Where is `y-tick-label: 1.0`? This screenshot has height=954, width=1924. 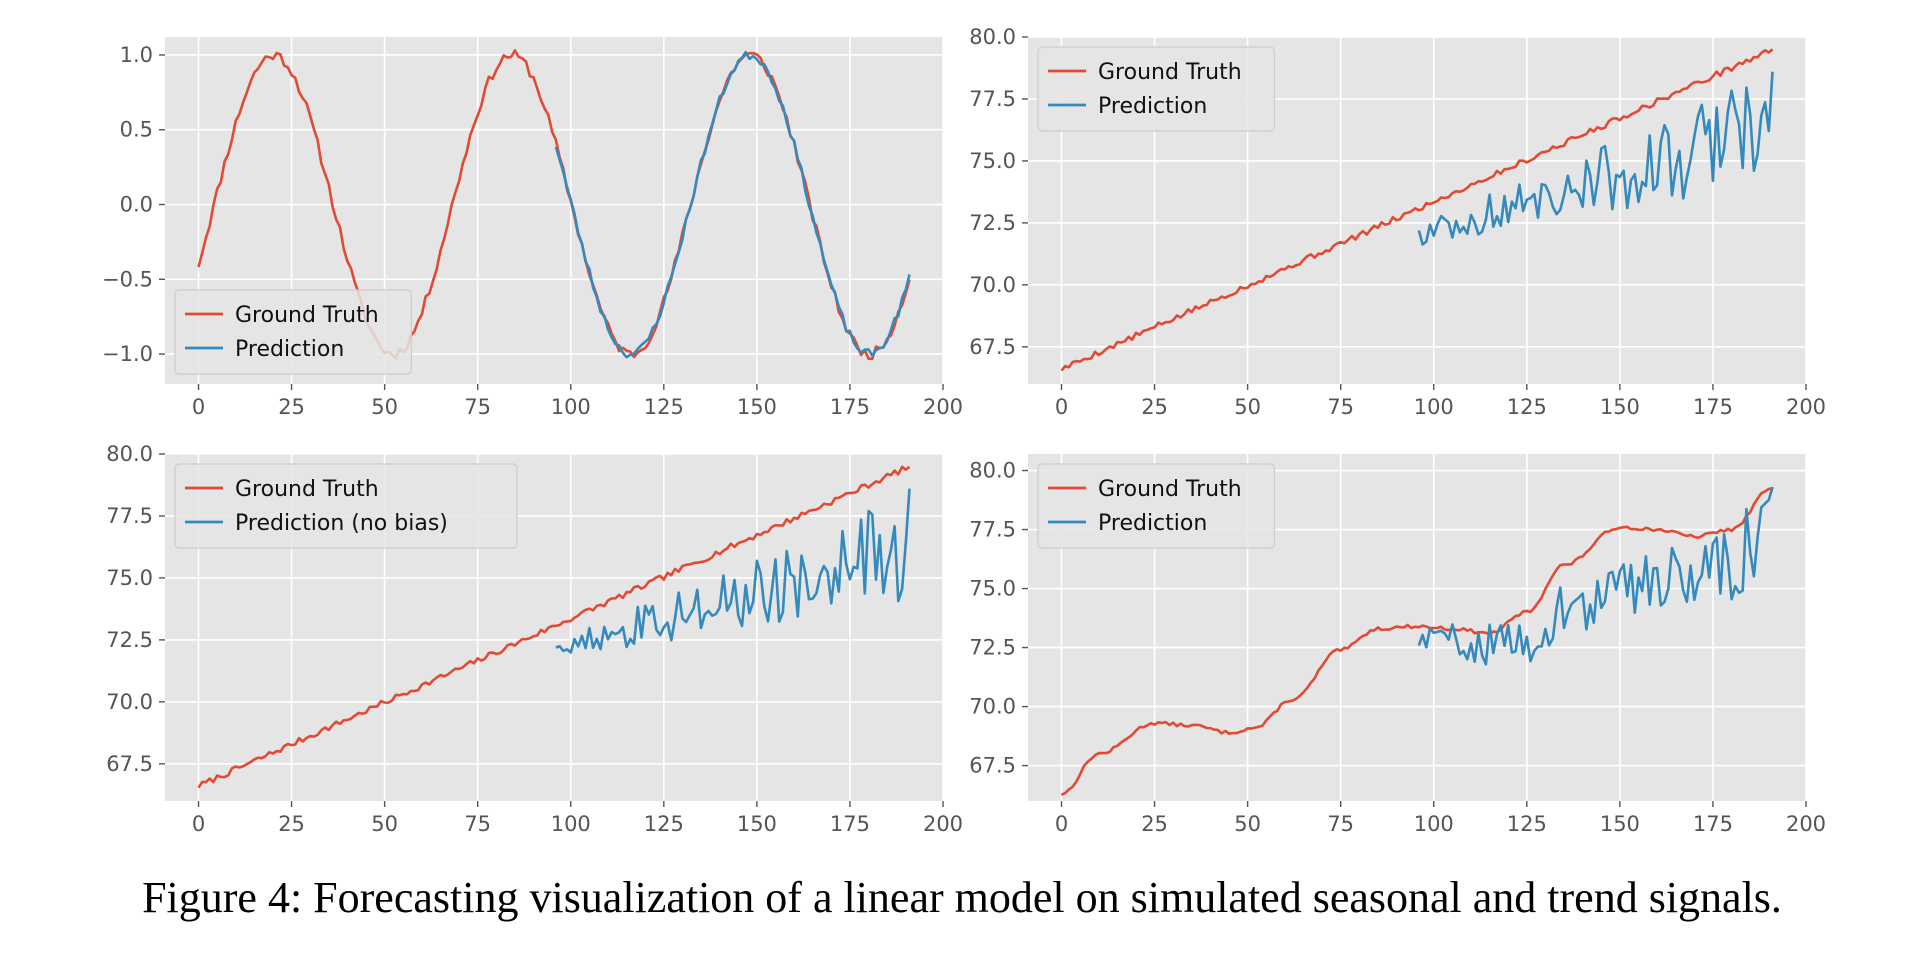 y-tick-label: 1.0 is located at coordinates (136, 55).